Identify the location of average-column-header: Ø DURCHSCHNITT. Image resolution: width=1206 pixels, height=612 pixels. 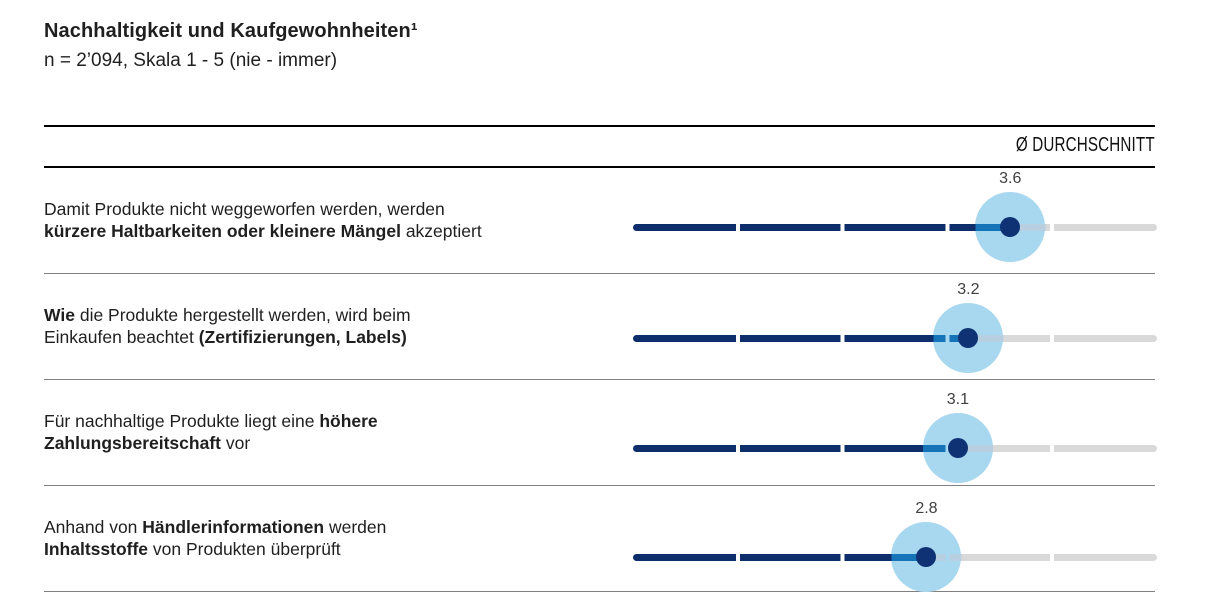
(1085, 145).